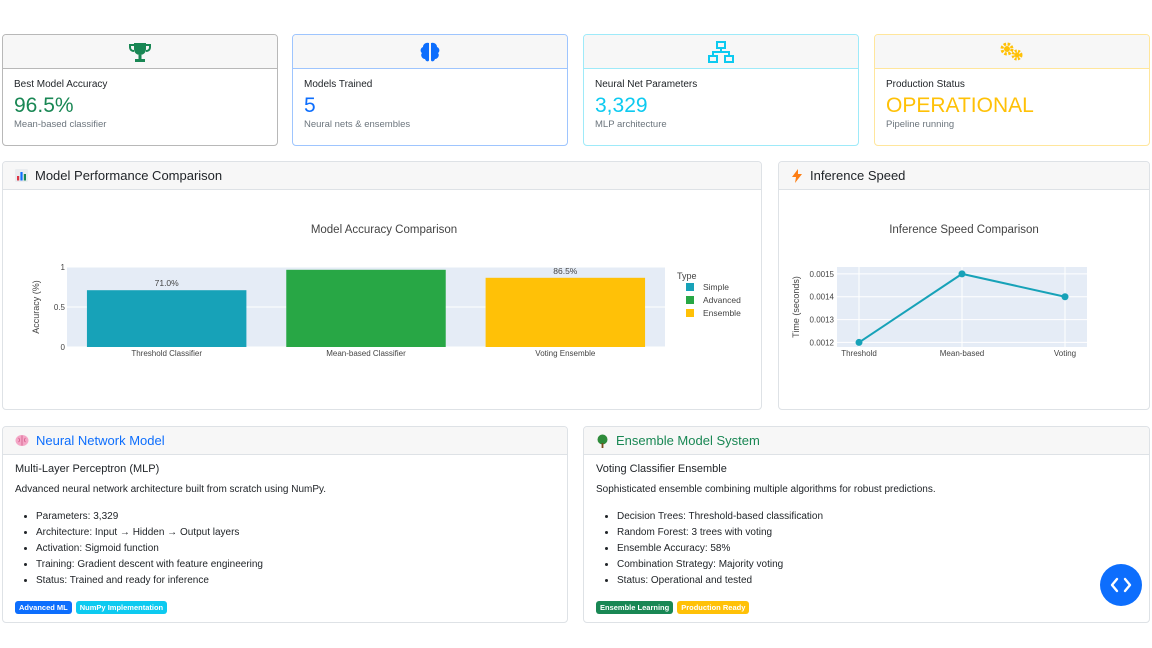  Describe the element at coordinates (872, 607) in the screenshot. I see `badge-group: Ensemble Learning Production Ready` at that location.